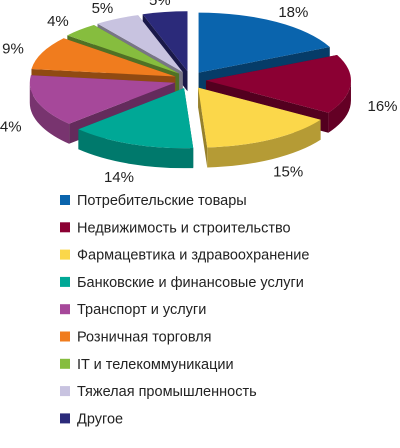  What do you see at coordinates (119, 177) in the screenshot?
I see `value-label-4: 14%` at bounding box center [119, 177].